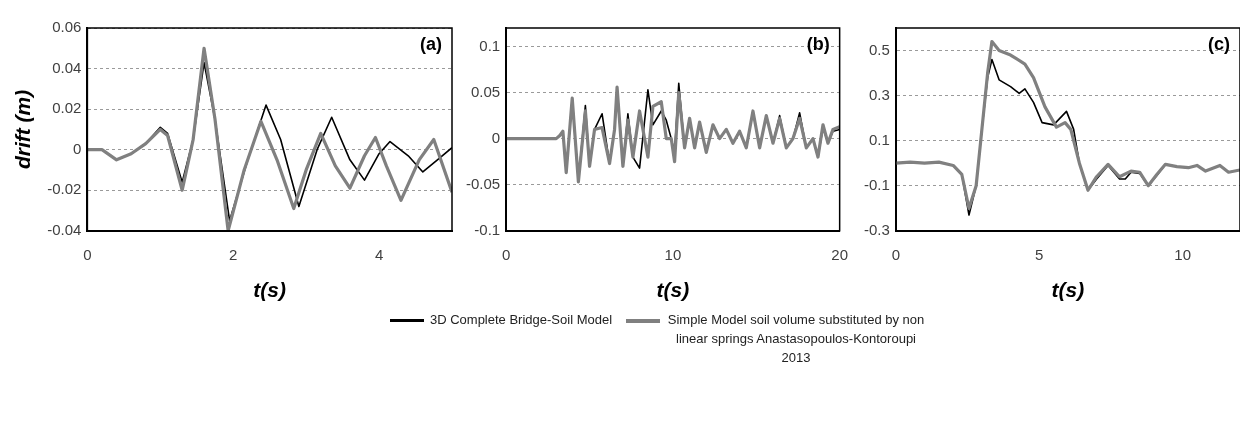  I want to click on chart-title: (a), so click(431, 43).